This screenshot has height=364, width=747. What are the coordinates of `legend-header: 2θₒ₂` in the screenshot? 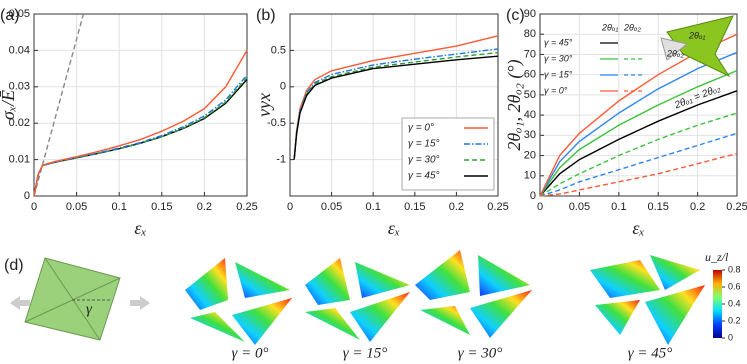 It's located at (632, 27).